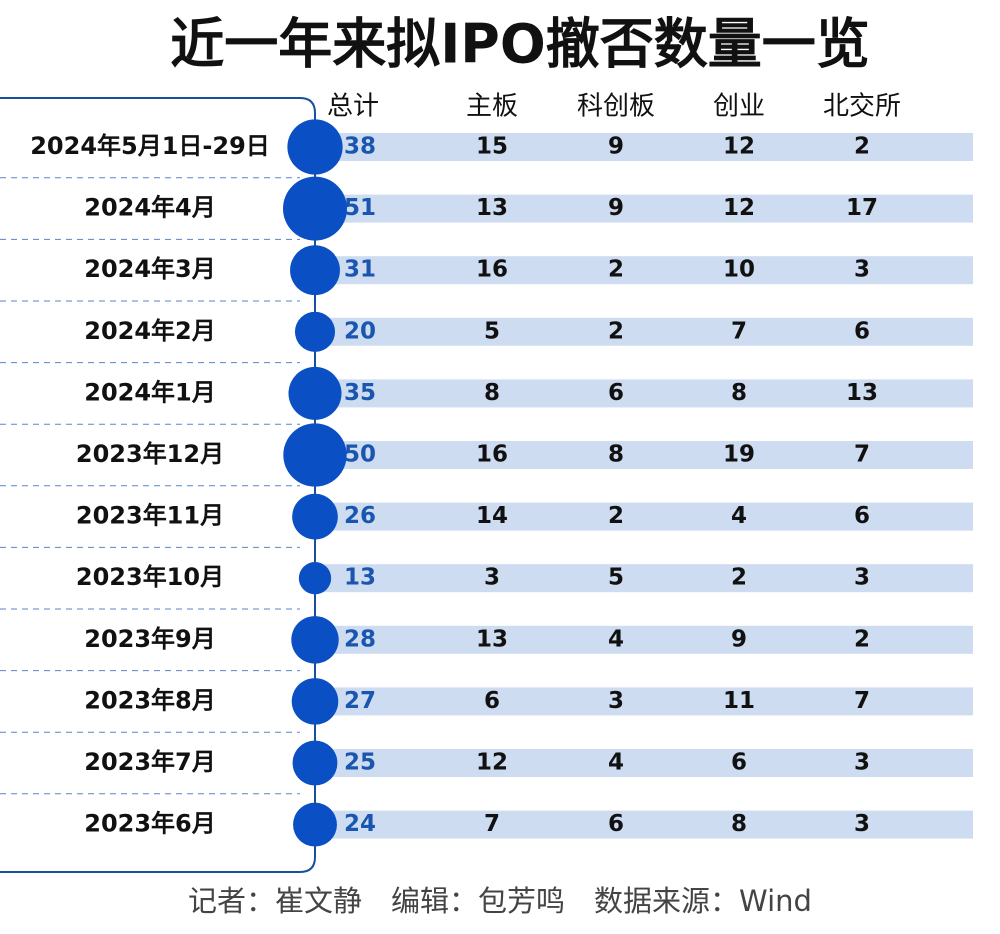 The height and width of the screenshot is (934, 1000). I want to click on total-value: 28, so click(360, 639).